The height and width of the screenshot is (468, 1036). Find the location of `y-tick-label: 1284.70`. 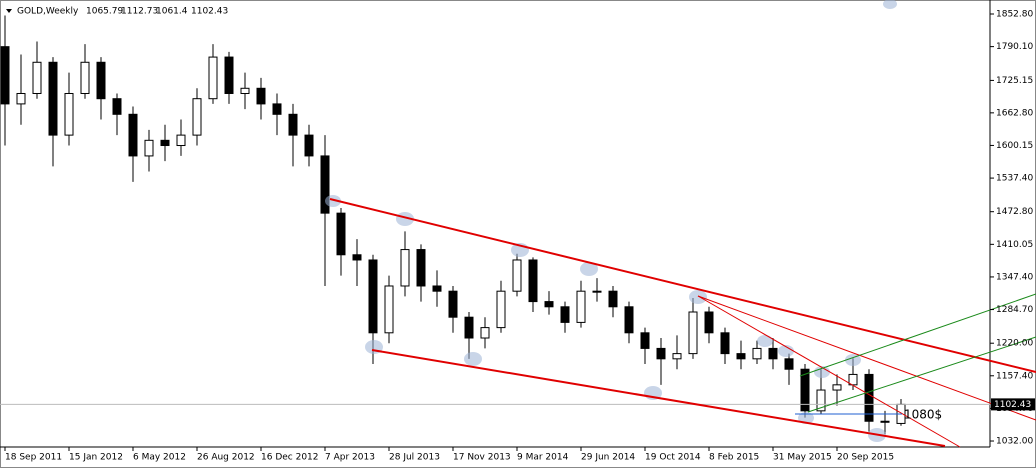

y-tick-label: 1284.70 is located at coordinates (1014, 310).